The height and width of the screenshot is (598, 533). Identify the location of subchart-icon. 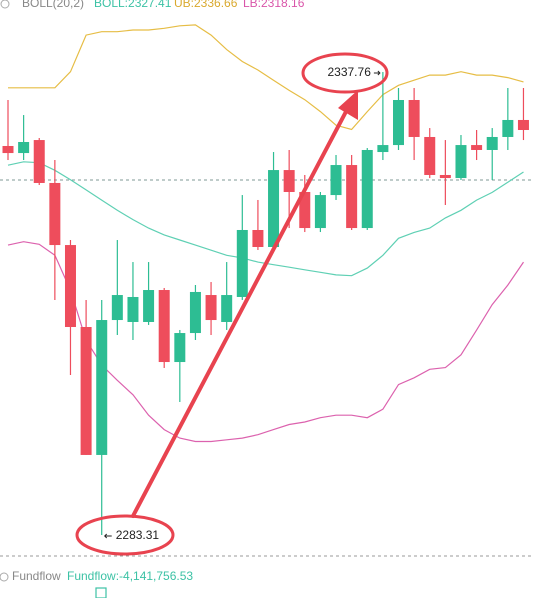
(4, 577).